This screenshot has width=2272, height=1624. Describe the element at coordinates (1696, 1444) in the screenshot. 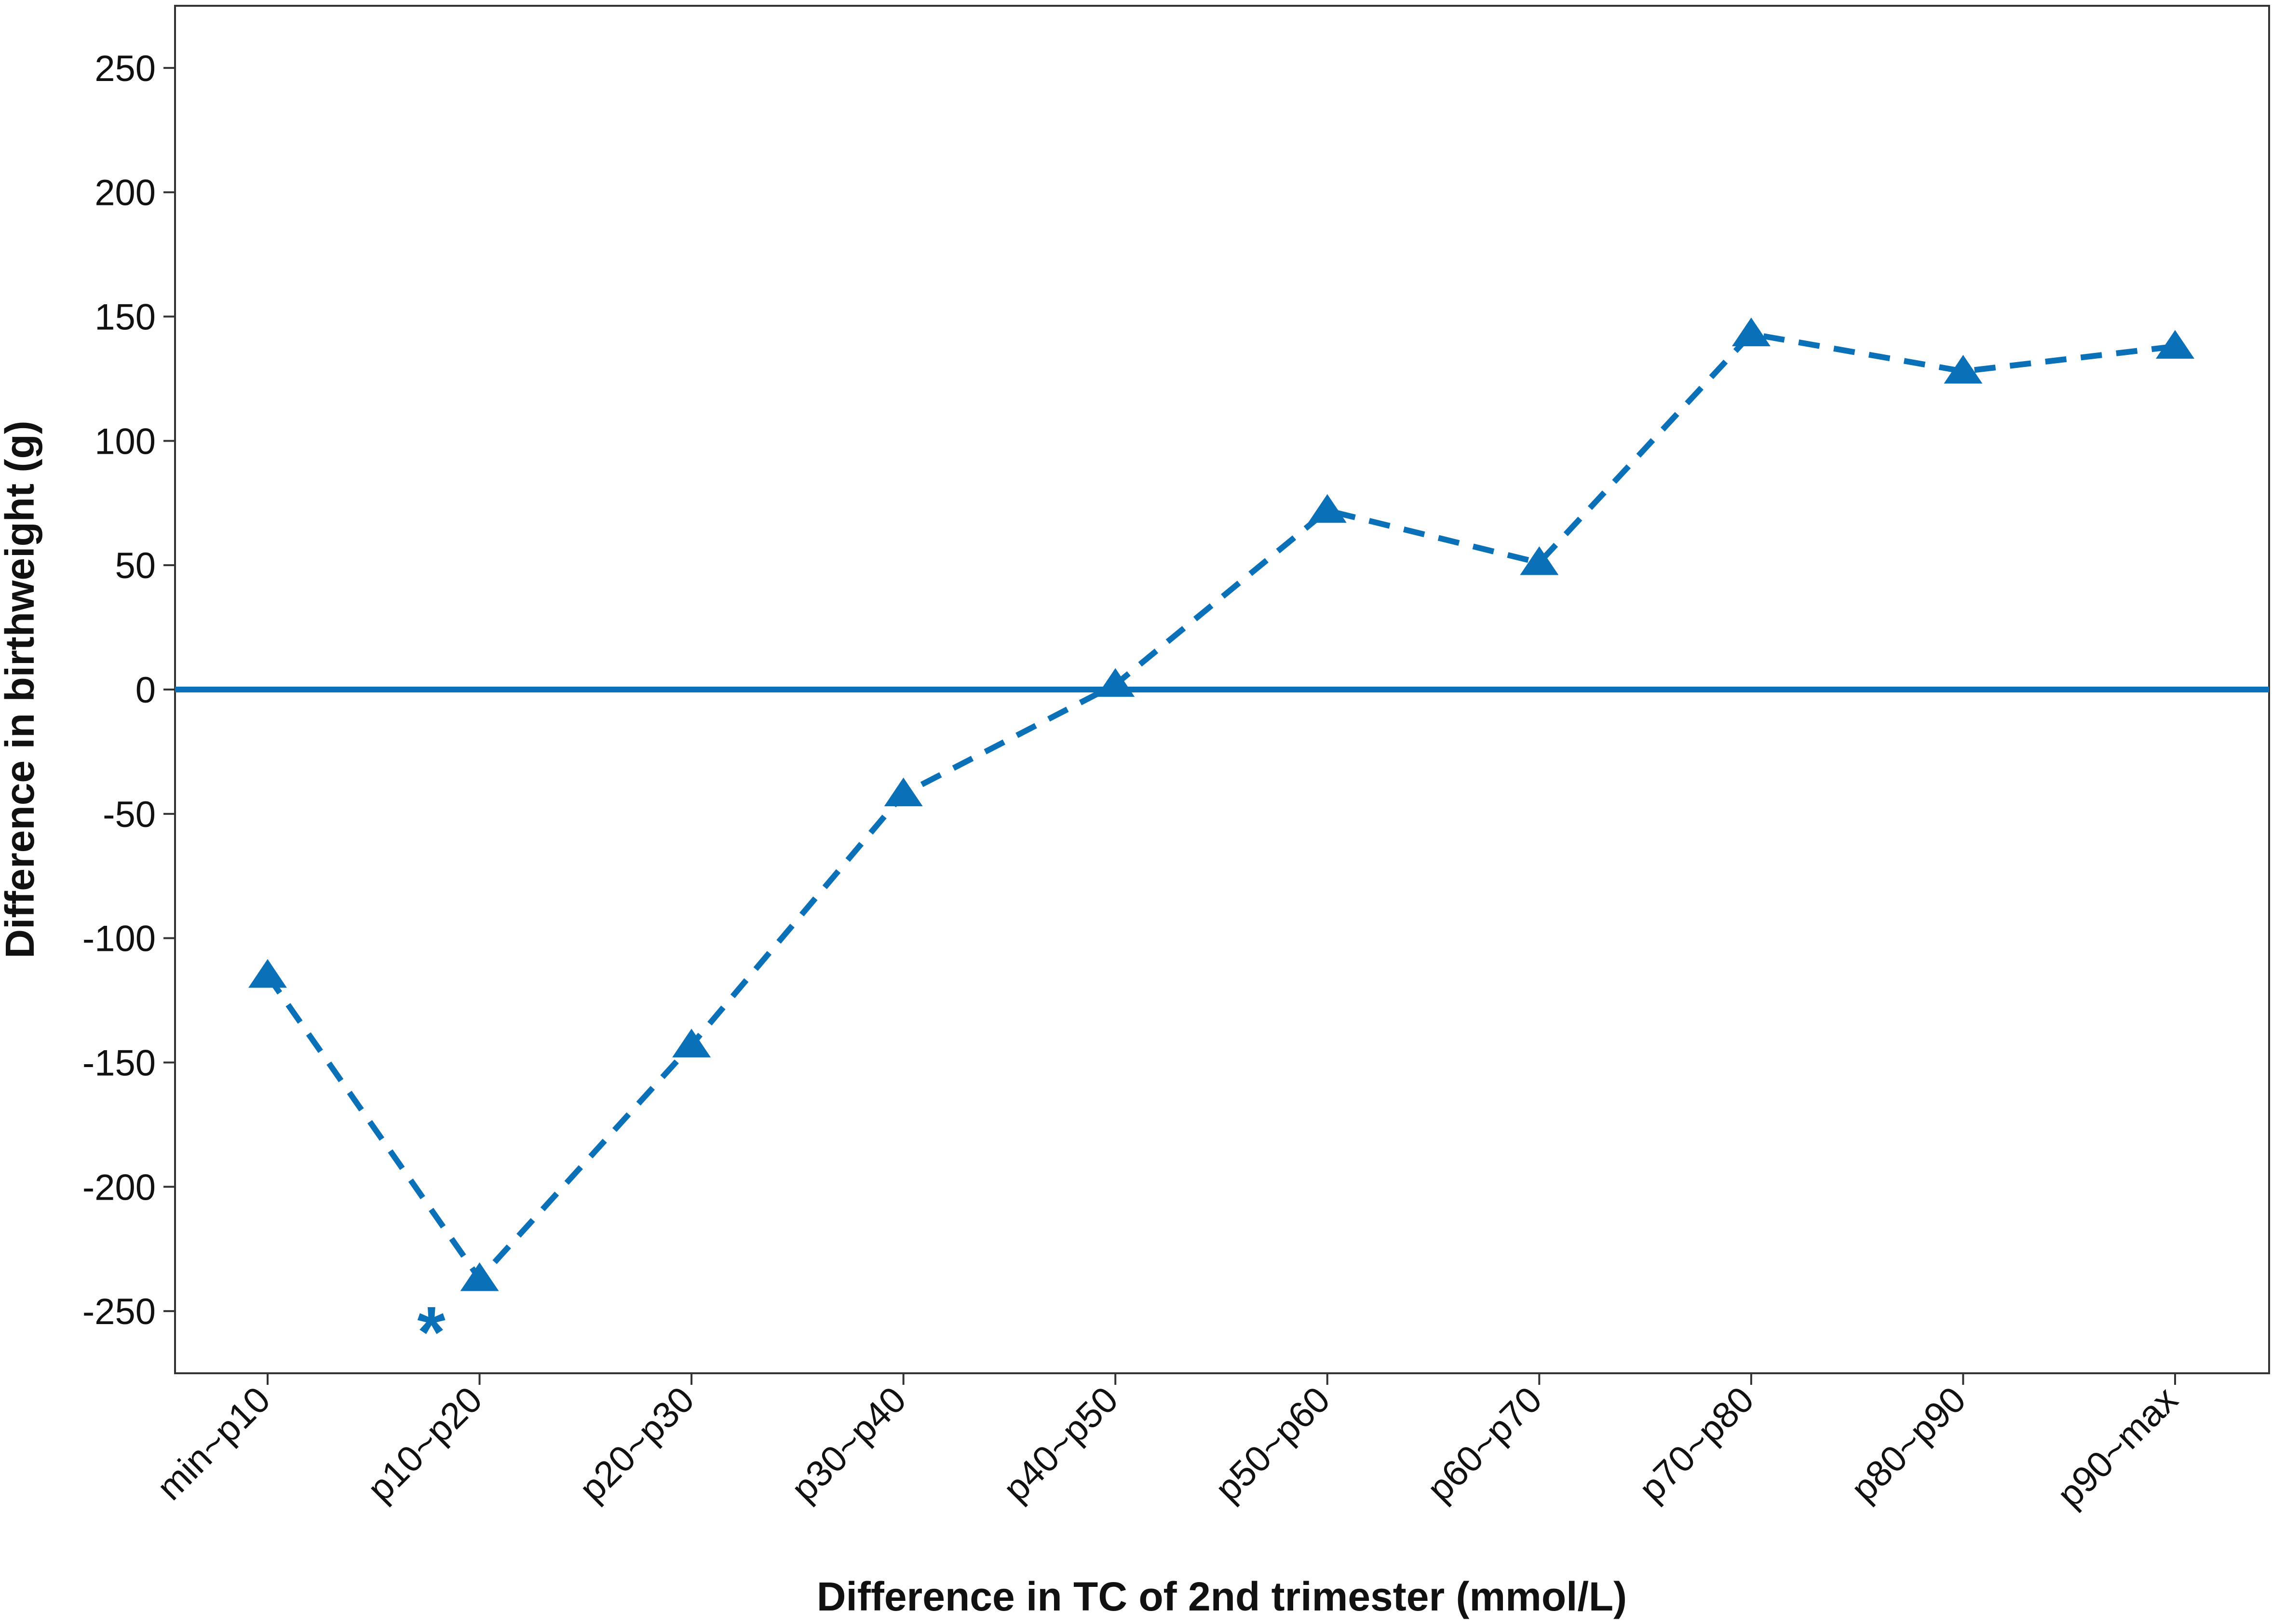

I see `x-tick-label: p70~p80` at that location.